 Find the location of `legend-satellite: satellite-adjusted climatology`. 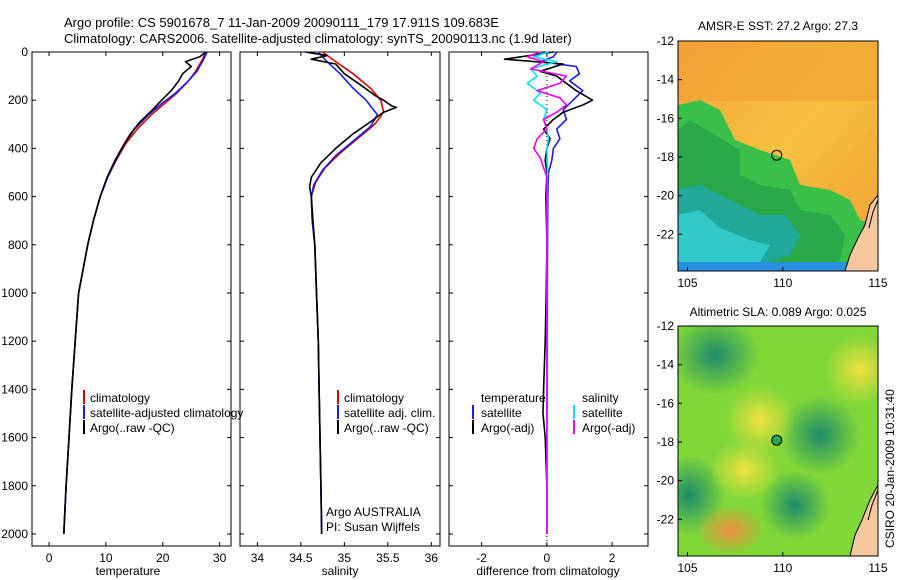

legend-satellite: satellite-adjusted climatology is located at coordinates (166, 413).